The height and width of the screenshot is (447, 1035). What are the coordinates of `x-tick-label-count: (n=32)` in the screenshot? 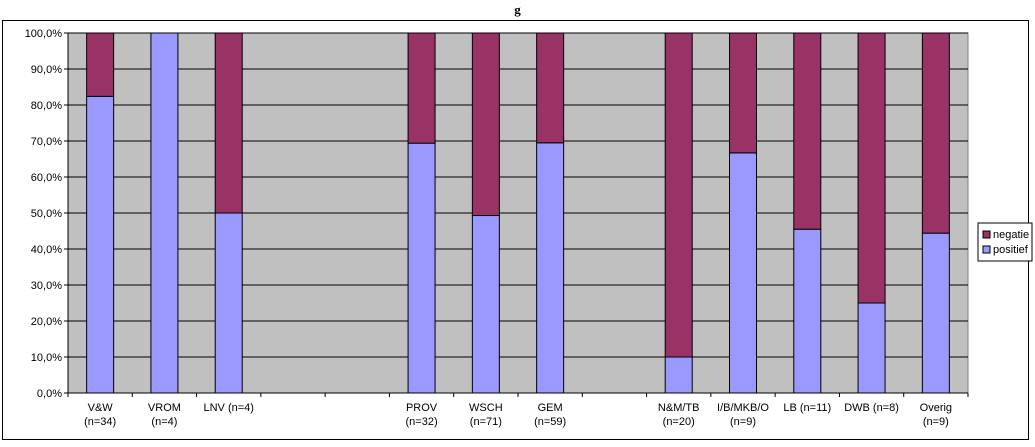 It's located at (422, 422).